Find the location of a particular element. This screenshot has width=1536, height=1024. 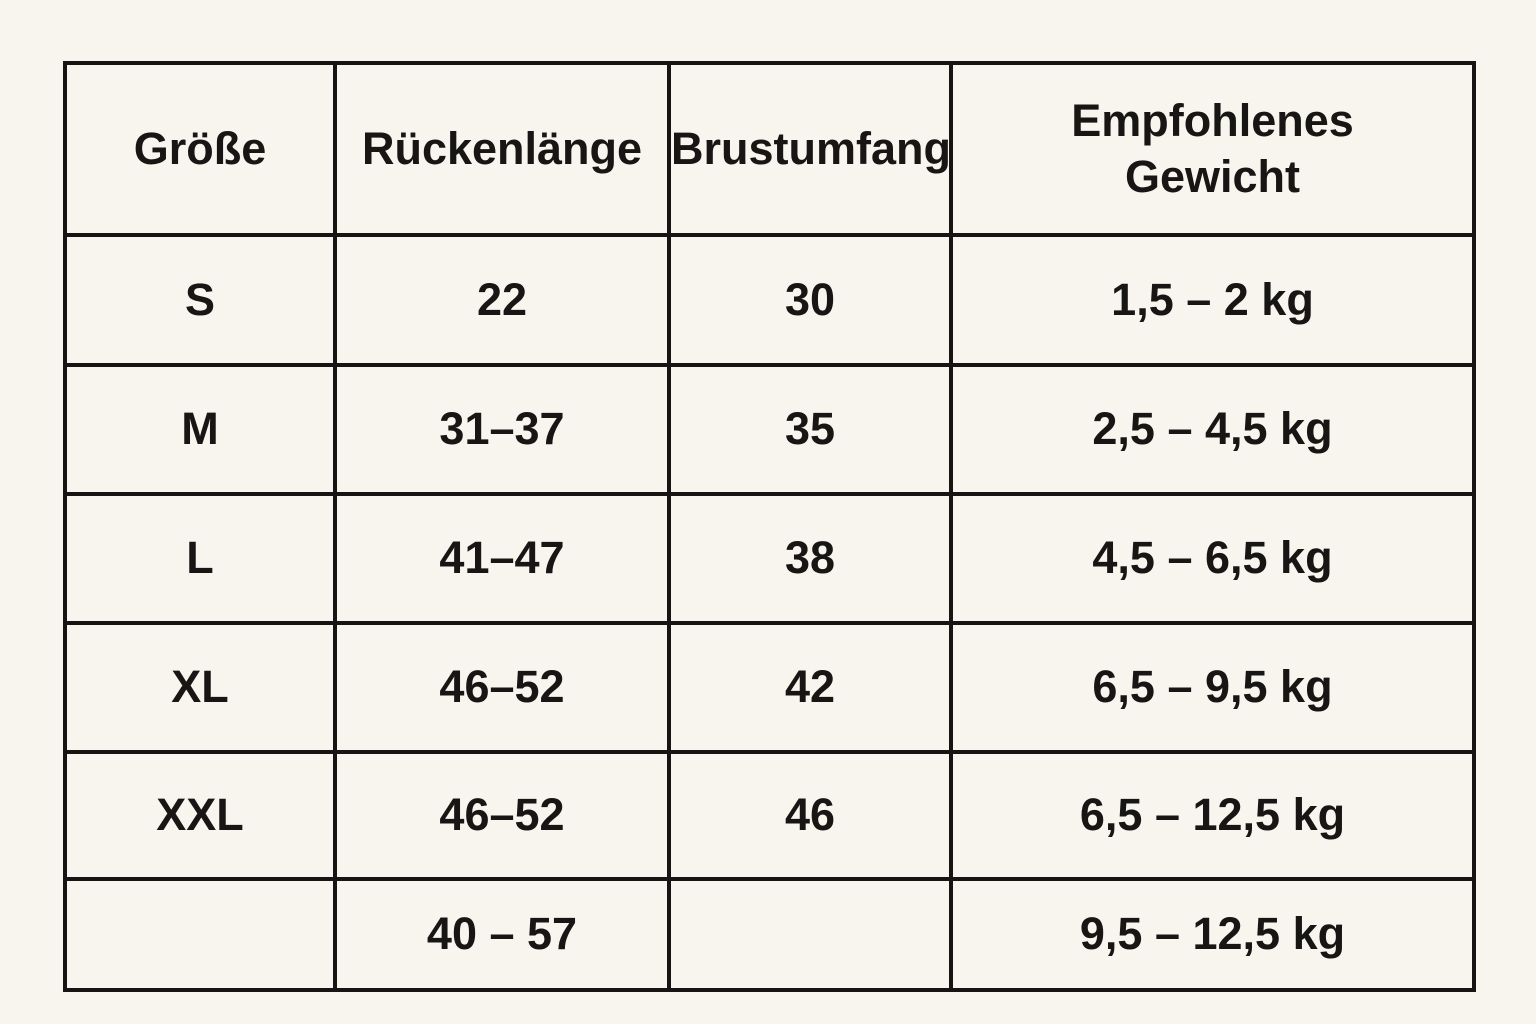

size-cell: L is located at coordinates (200, 558).